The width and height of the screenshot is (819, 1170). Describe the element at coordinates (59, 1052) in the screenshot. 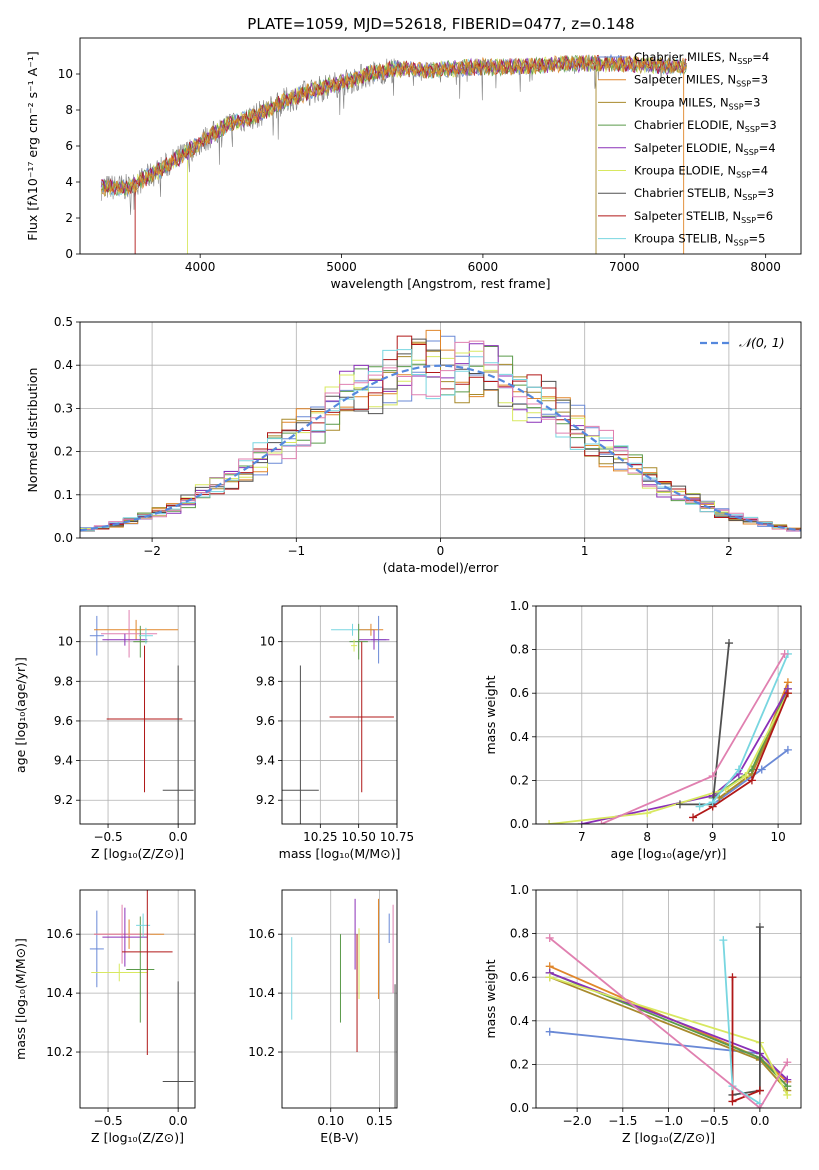

I see `y-tick-label: 10.2` at that location.